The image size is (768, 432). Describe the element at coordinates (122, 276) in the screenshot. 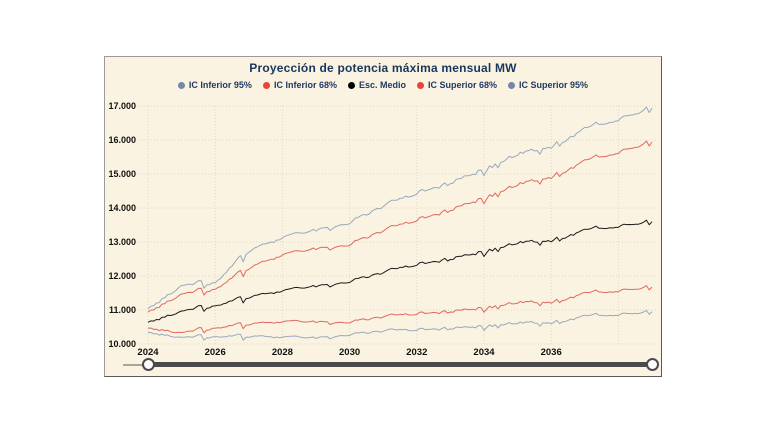

I see `y-axis-tick-label: 12.000` at that location.